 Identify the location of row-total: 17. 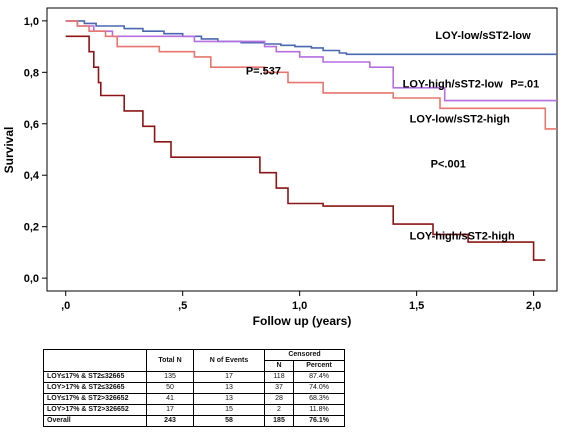
(170, 410).